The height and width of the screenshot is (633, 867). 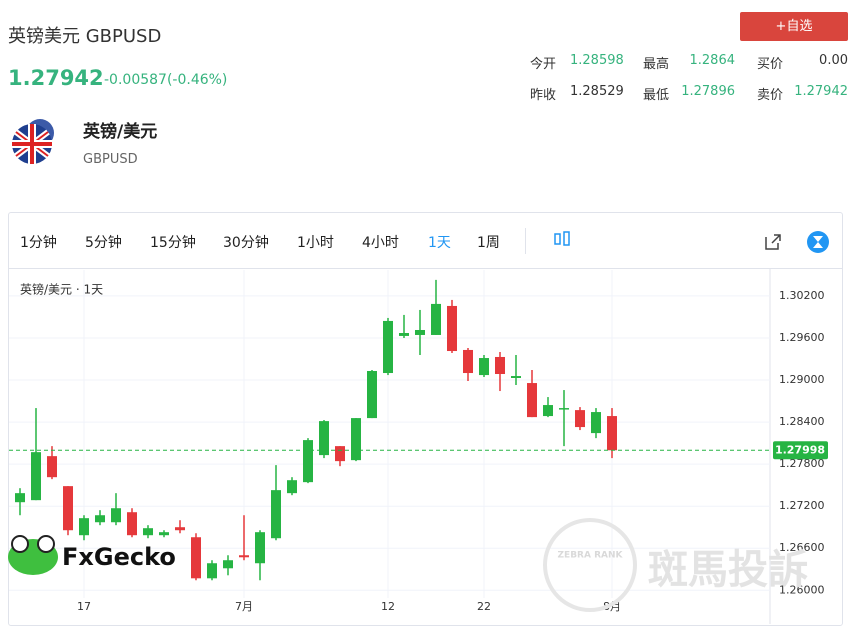 What do you see at coordinates (119, 557) in the screenshot?
I see `watermark-logo: FxGecko` at bounding box center [119, 557].